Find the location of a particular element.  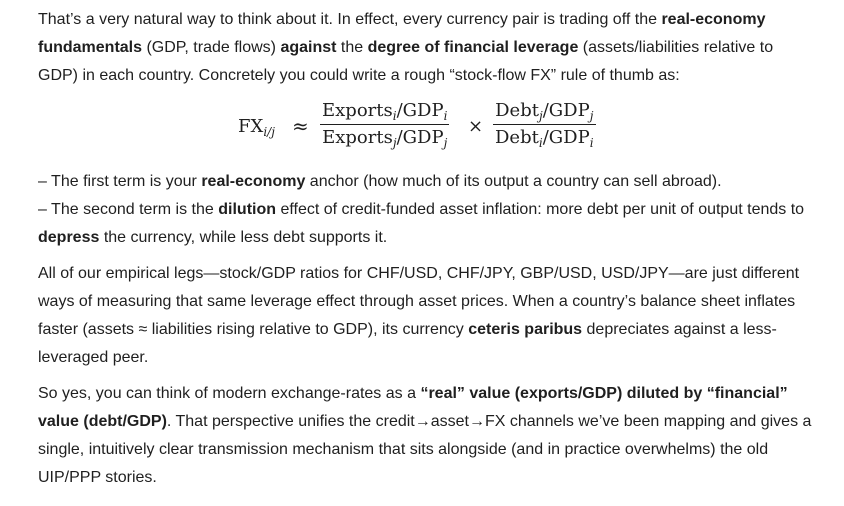

fraction-numerator: Exportsi/GDPi is located at coordinates (385, 111).